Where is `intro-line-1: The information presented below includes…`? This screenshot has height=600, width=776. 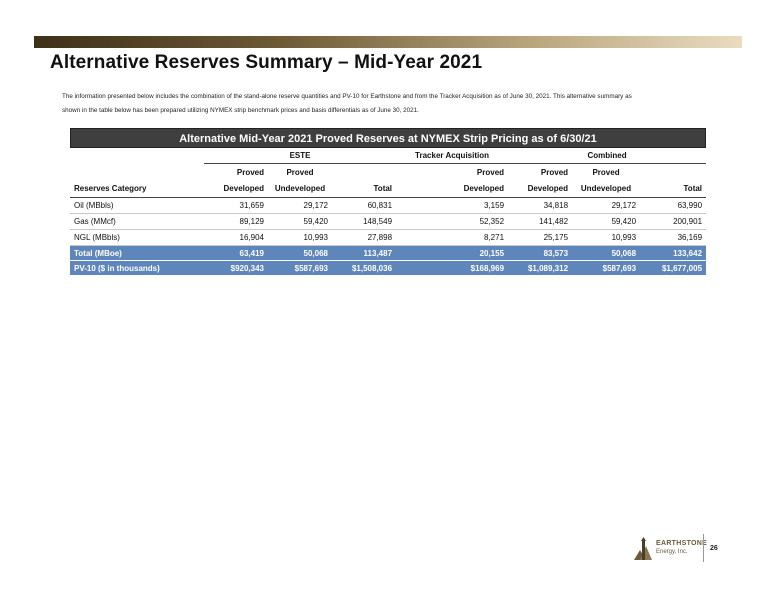
intro-line-1: The information presented below includes… is located at coordinates (347, 96).